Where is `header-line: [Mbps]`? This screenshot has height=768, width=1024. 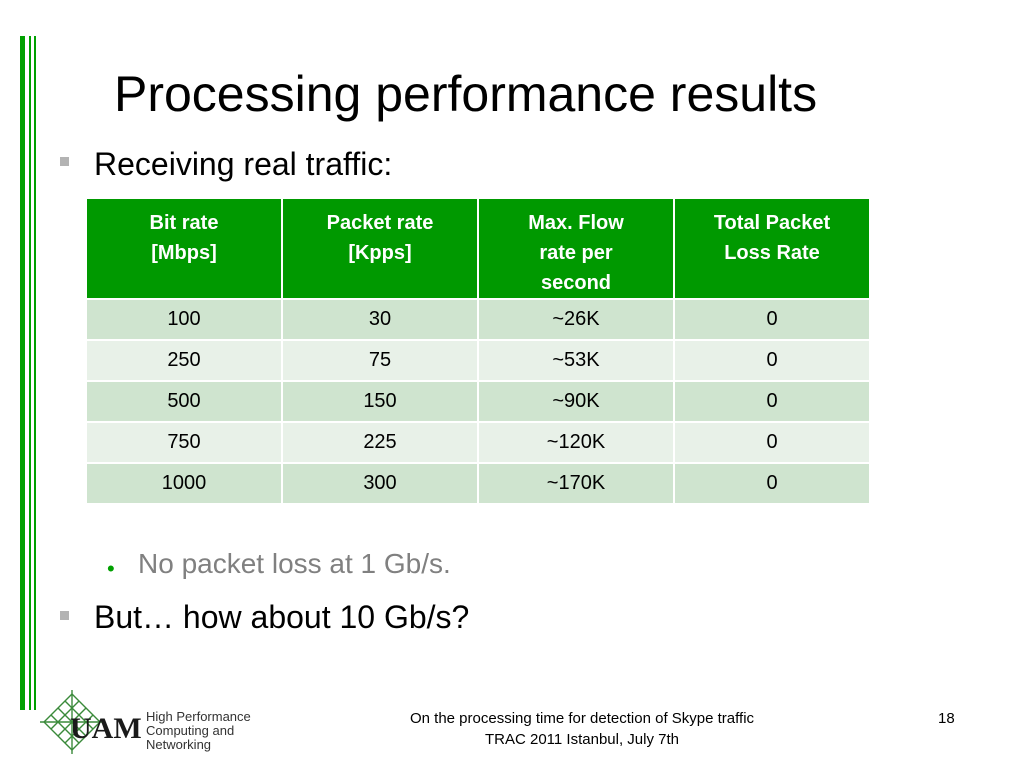 header-line: [Mbps] is located at coordinates (184, 253).